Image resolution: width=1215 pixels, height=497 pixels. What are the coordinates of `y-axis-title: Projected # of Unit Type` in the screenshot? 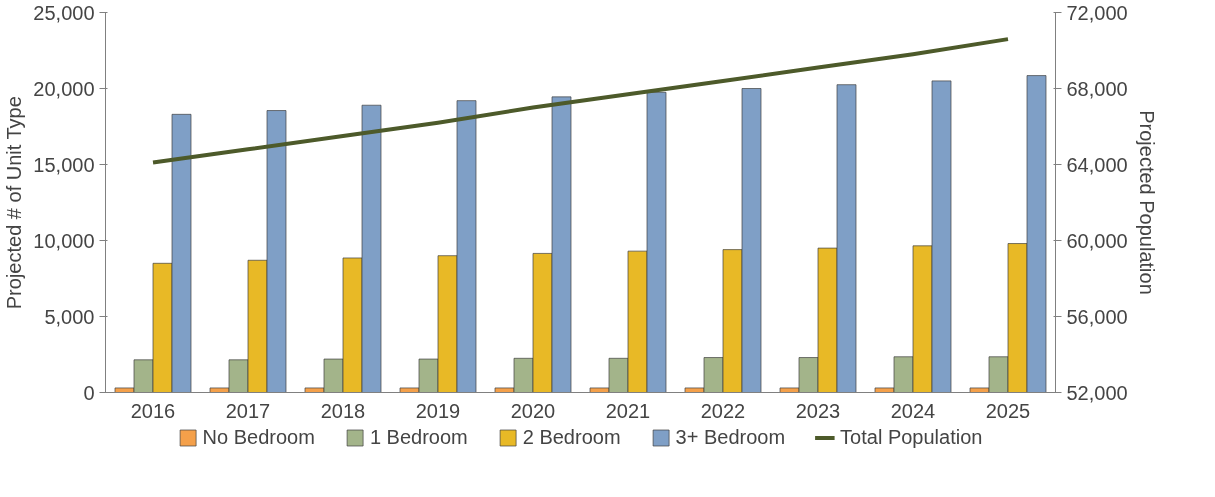 It's located at (14, 203).